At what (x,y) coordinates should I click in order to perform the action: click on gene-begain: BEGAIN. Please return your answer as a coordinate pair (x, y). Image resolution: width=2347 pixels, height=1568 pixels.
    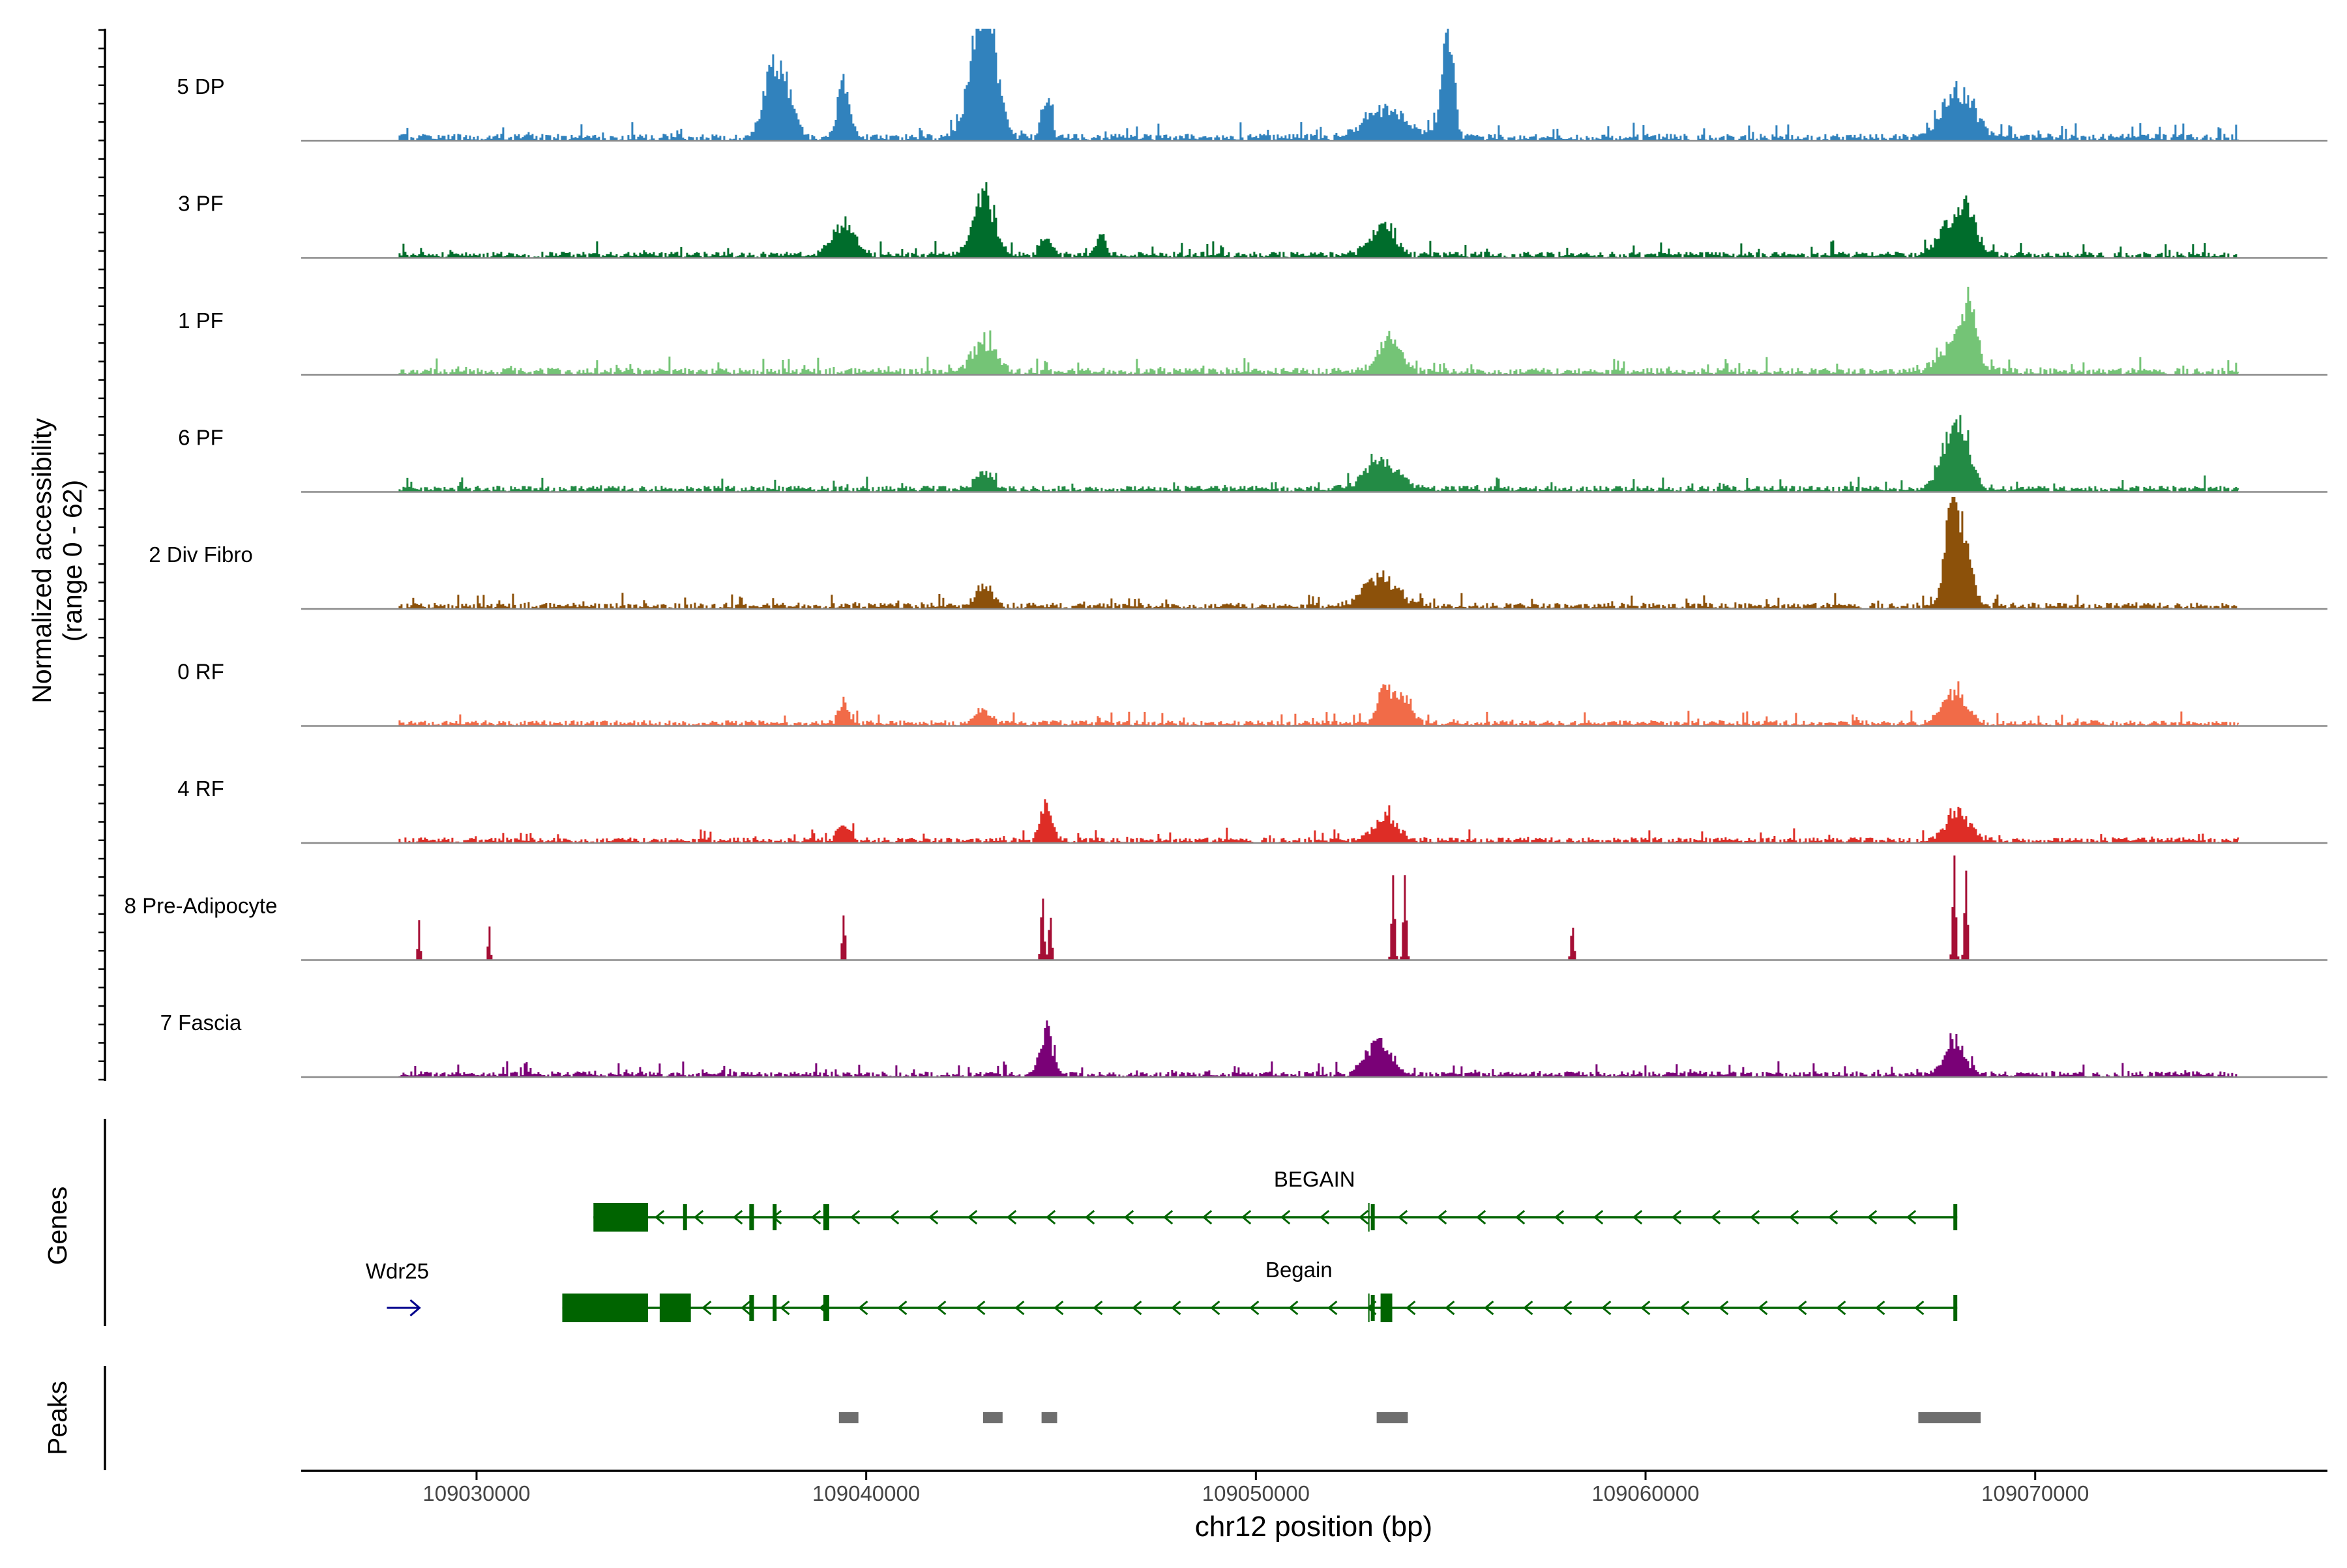
    Looking at the image, I should click on (1275, 1200).